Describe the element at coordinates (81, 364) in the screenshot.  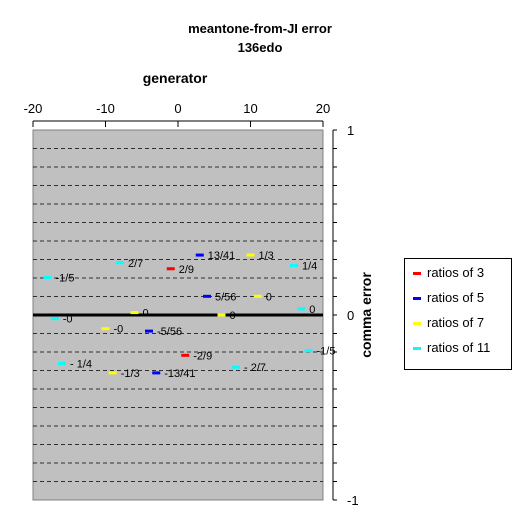
I see `data-label: - 1/4` at that location.